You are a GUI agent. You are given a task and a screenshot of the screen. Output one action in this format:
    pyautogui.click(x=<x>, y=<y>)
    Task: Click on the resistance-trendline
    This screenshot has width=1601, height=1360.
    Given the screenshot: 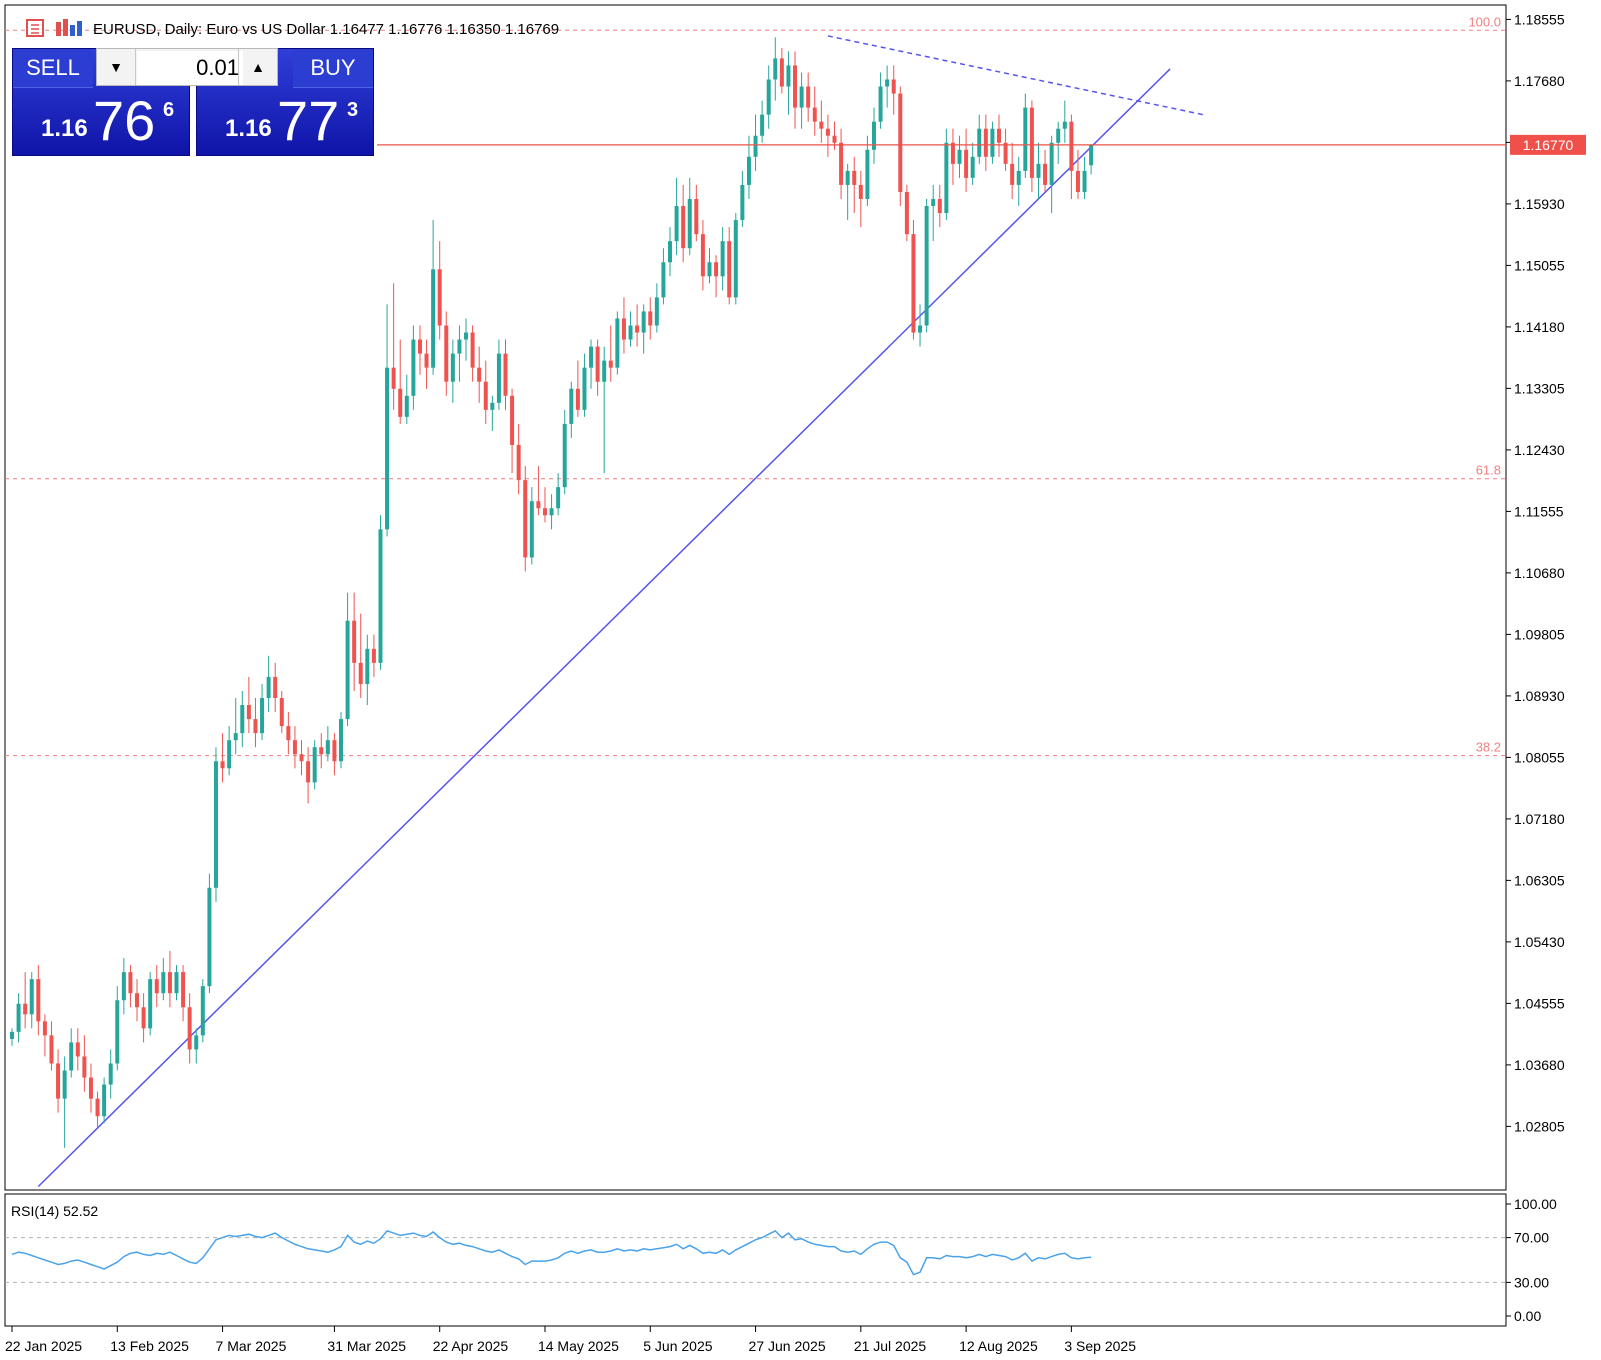 What is the action you would take?
    pyautogui.click(x=1015, y=75)
    